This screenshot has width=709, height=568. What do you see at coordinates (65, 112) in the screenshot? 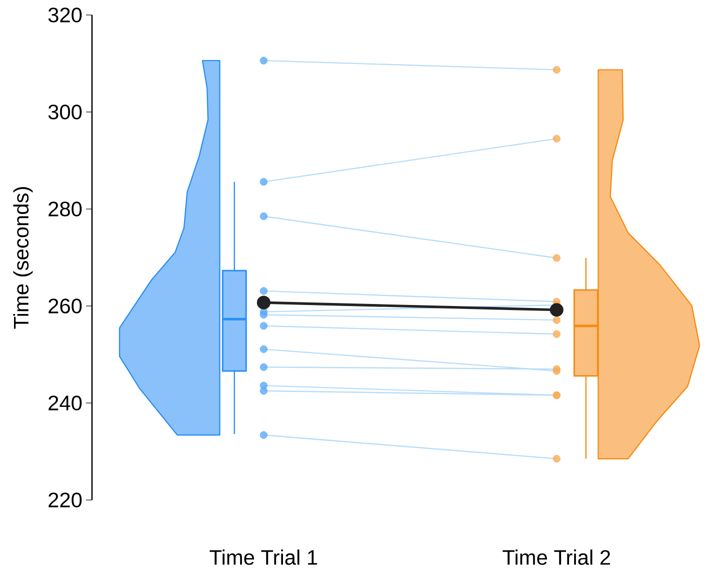
I see `y-tick-label: 300` at bounding box center [65, 112].